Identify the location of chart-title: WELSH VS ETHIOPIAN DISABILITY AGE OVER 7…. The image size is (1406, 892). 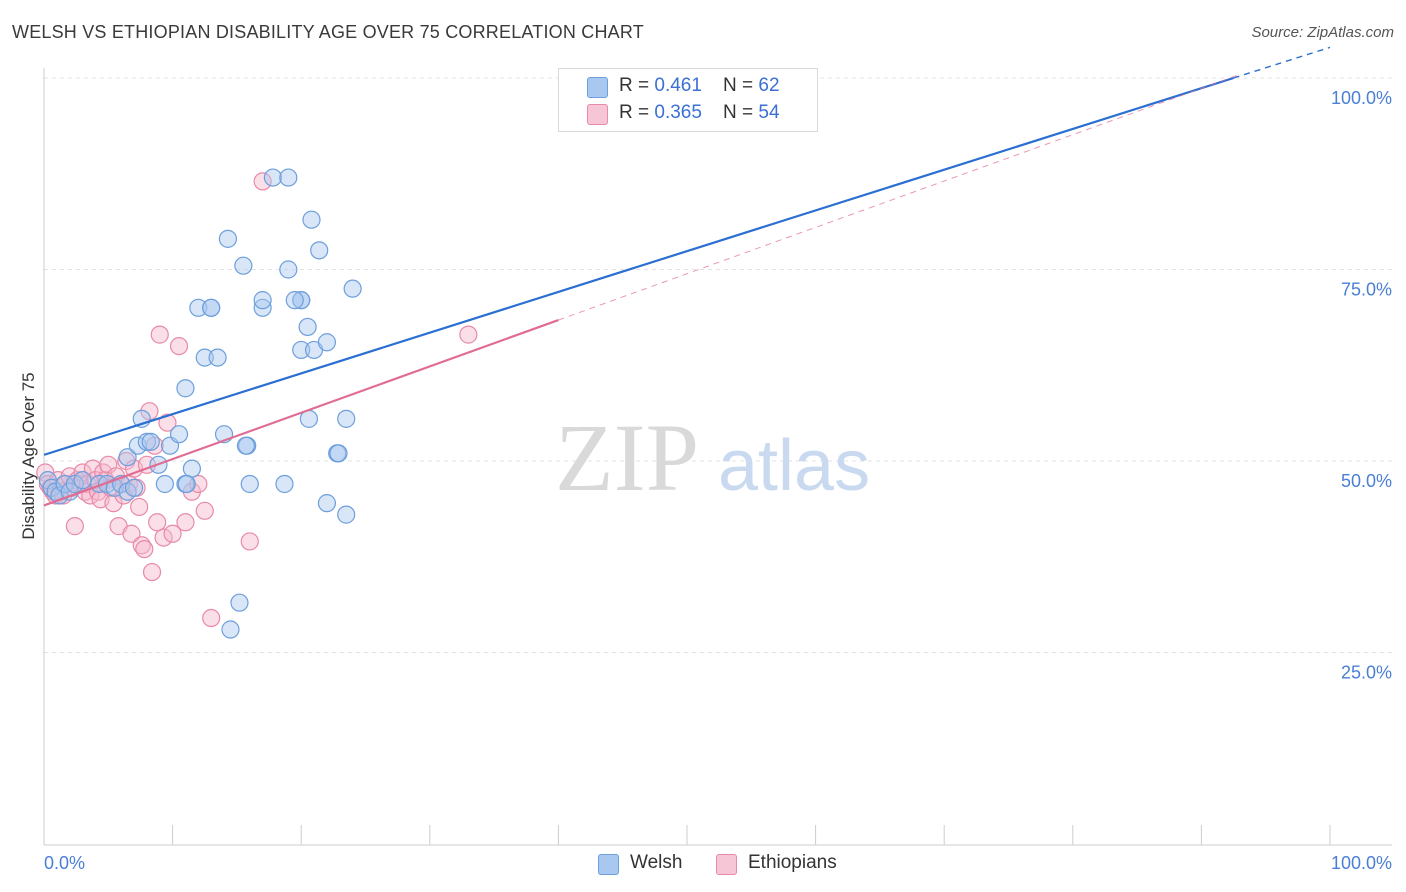
(328, 32).